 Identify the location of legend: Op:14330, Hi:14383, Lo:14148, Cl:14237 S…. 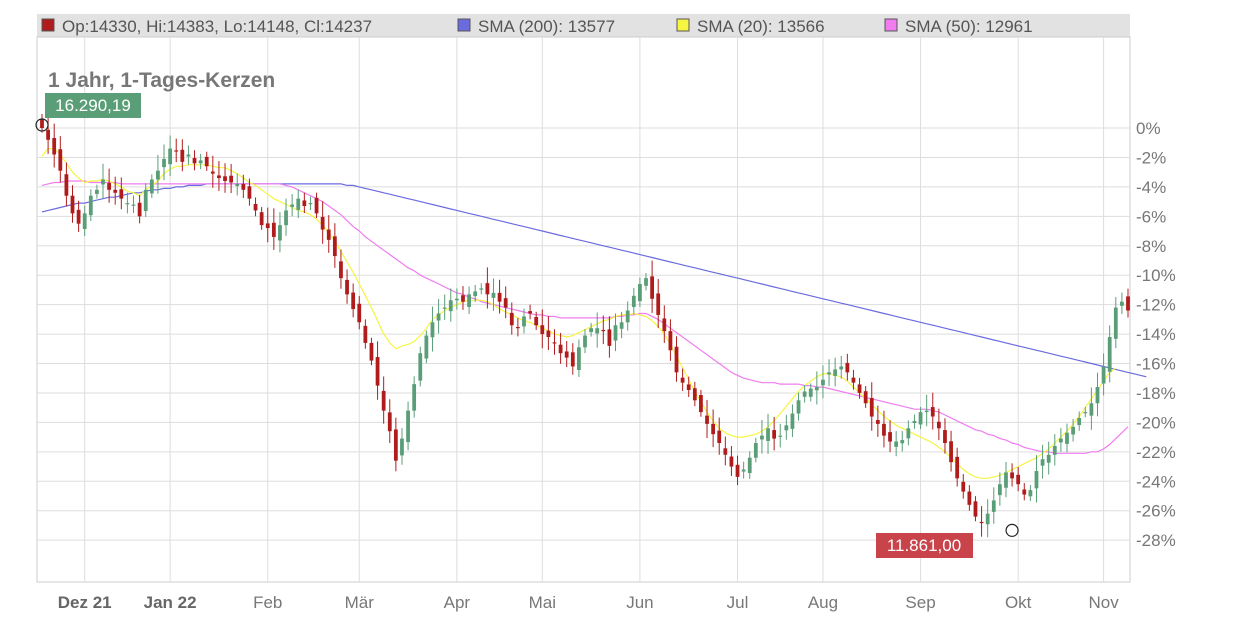
(537, 26).